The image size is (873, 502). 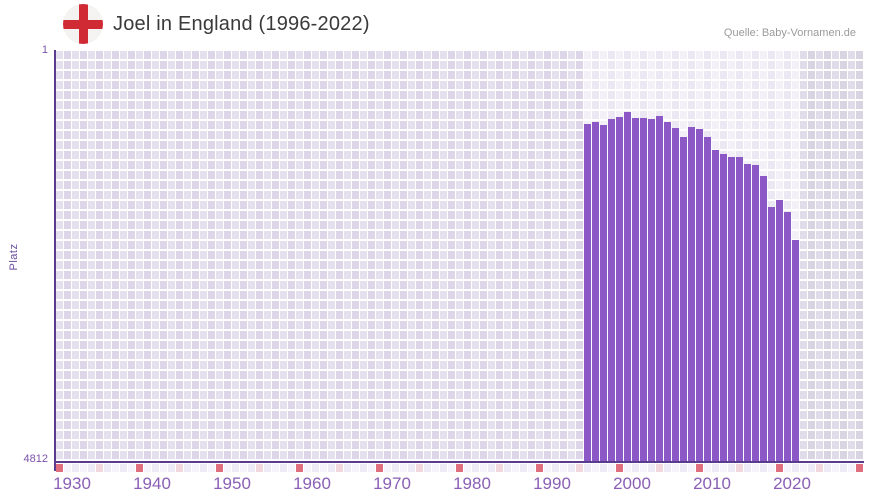 What do you see at coordinates (59, 468) in the screenshot?
I see `decade-marker-1930` at bounding box center [59, 468].